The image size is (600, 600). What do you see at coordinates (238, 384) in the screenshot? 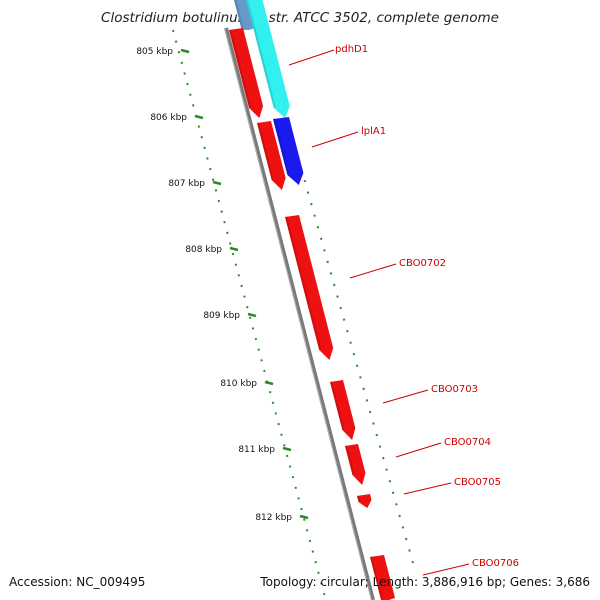
I see `kbp-tick-label: 810 kbp` at bounding box center [238, 384].